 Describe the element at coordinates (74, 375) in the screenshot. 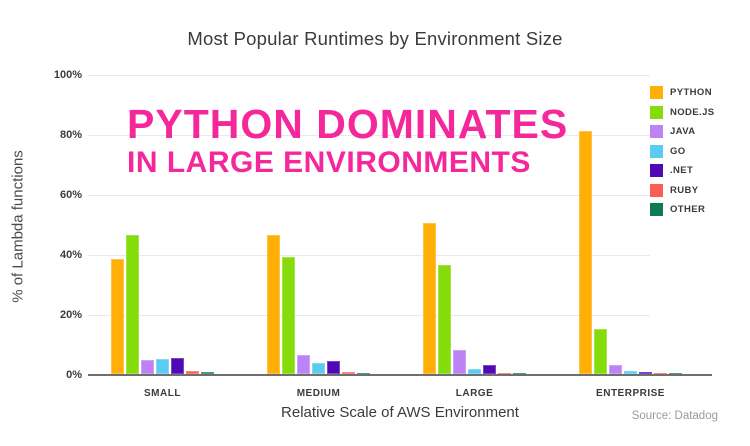

I see `y-tick-0: 0%` at that location.